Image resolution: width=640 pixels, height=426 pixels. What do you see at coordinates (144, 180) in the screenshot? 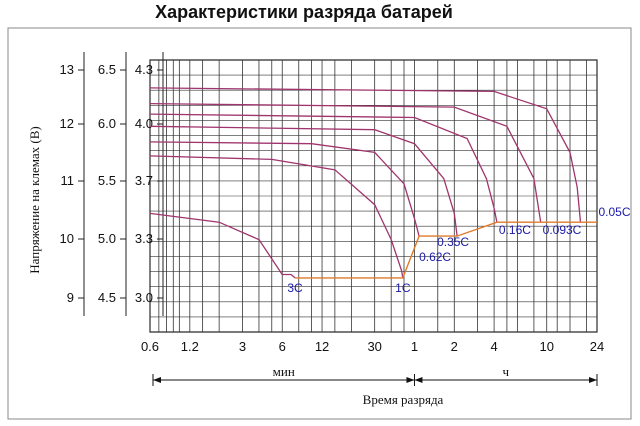
I see `y-tick-label-4V: 3.7` at bounding box center [144, 180].